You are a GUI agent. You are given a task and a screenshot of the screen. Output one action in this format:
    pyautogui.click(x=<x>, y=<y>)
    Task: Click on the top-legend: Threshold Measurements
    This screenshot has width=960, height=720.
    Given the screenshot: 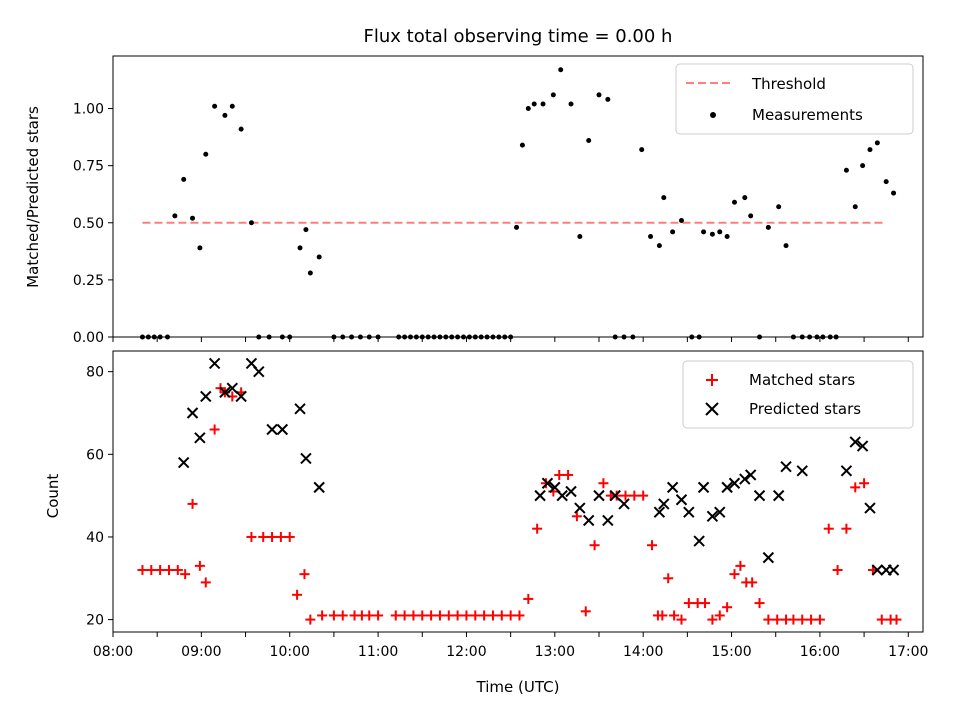 What is the action you would take?
    pyautogui.click(x=794, y=99)
    